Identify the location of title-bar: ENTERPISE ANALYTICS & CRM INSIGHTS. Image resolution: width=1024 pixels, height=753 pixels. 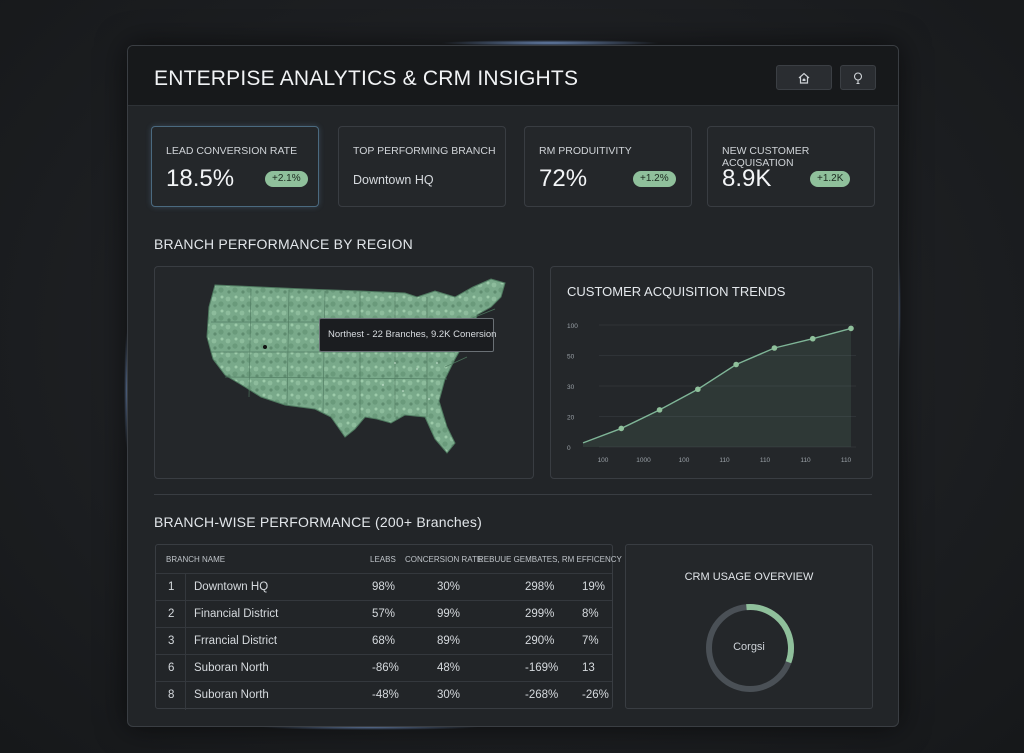
(513, 76).